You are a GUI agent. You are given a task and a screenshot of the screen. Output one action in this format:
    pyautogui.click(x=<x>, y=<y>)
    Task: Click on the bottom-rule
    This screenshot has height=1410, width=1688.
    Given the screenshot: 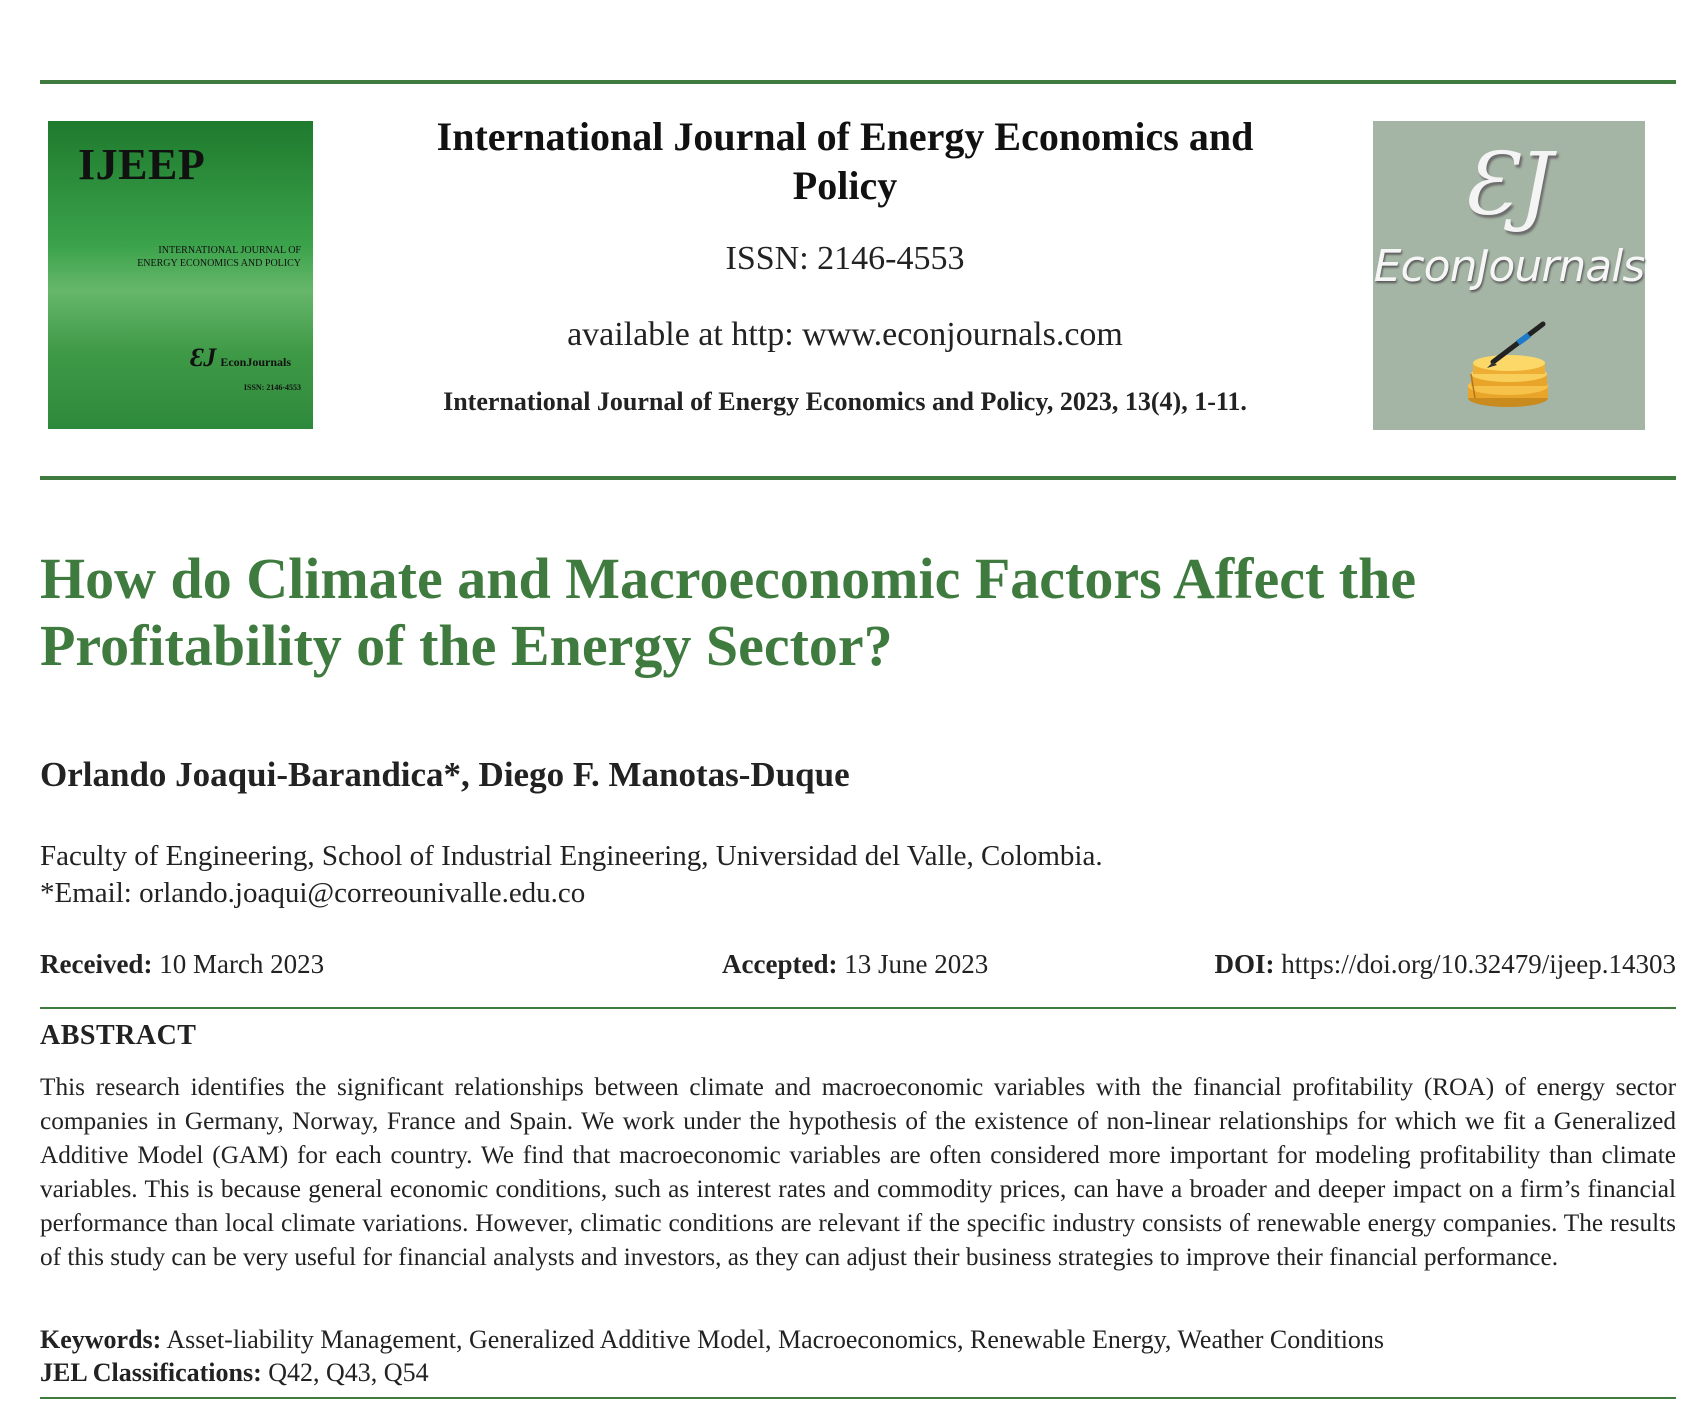 What is the action you would take?
    pyautogui.click(x=858, y=1398)
    